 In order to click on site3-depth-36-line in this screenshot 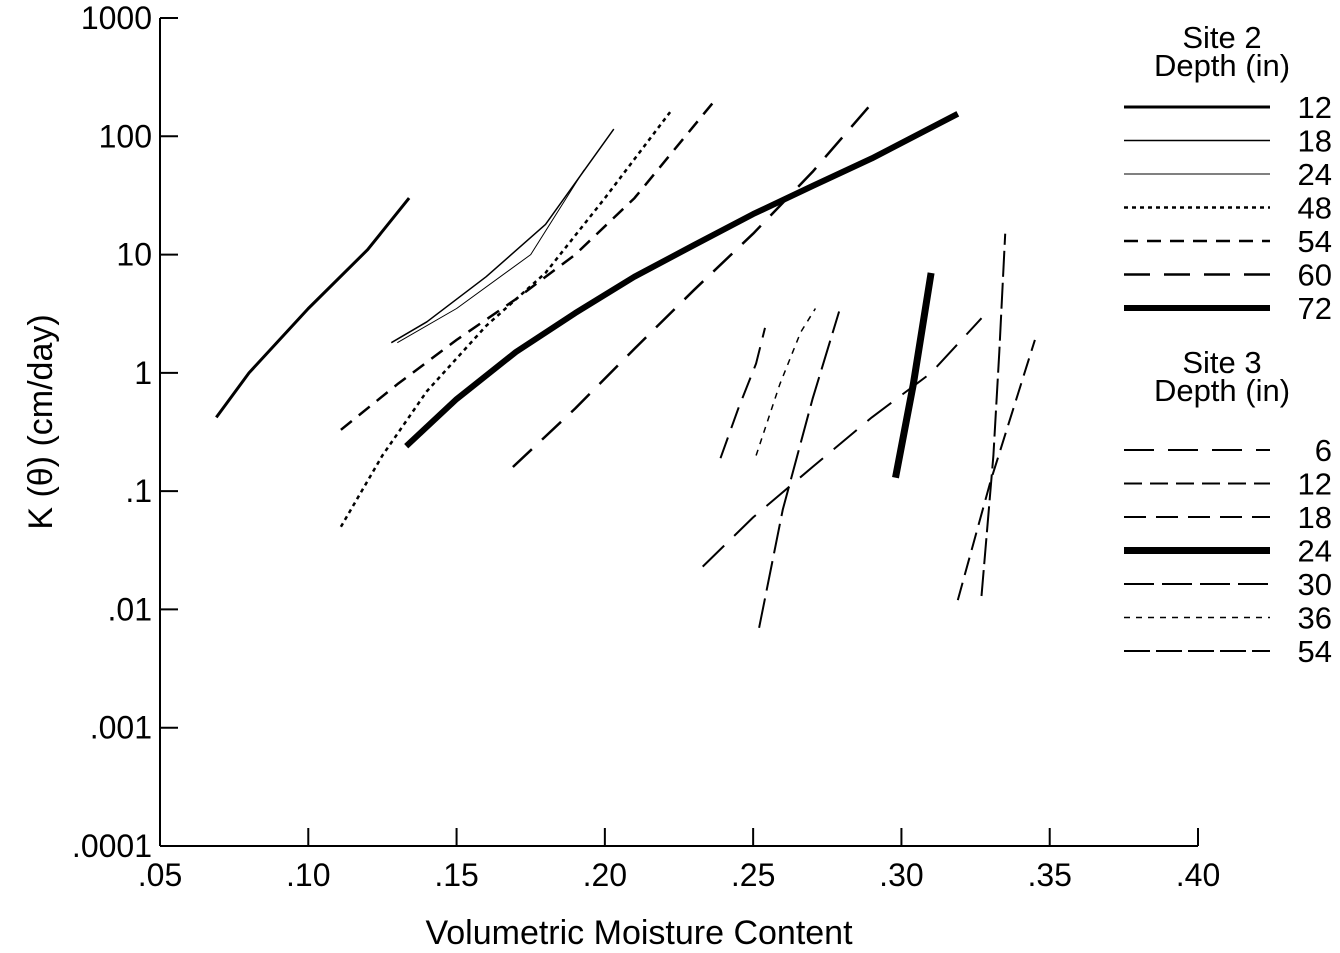, I will do `click(786, 382)`.